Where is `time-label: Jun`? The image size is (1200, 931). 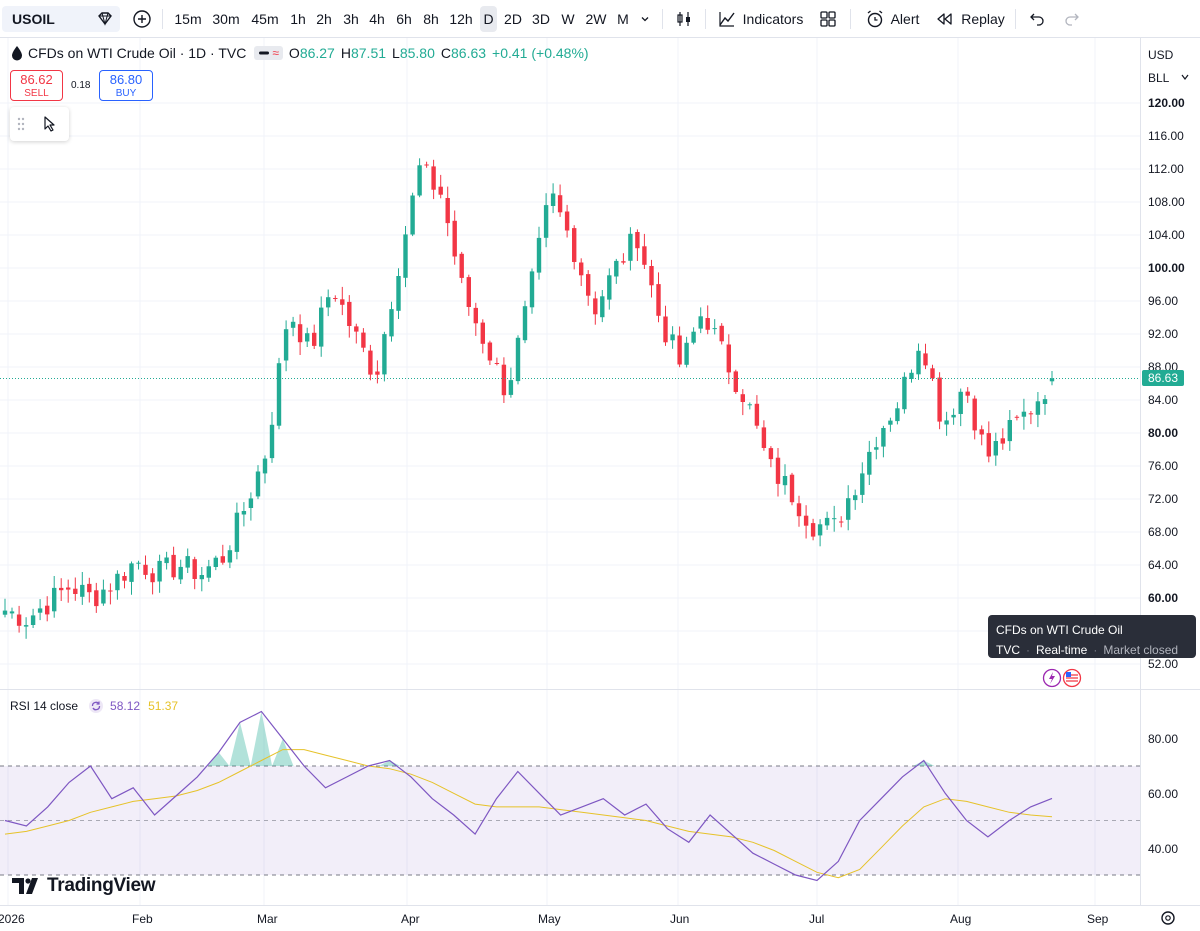 time-label: Jun is located at coordinates (680, 919).